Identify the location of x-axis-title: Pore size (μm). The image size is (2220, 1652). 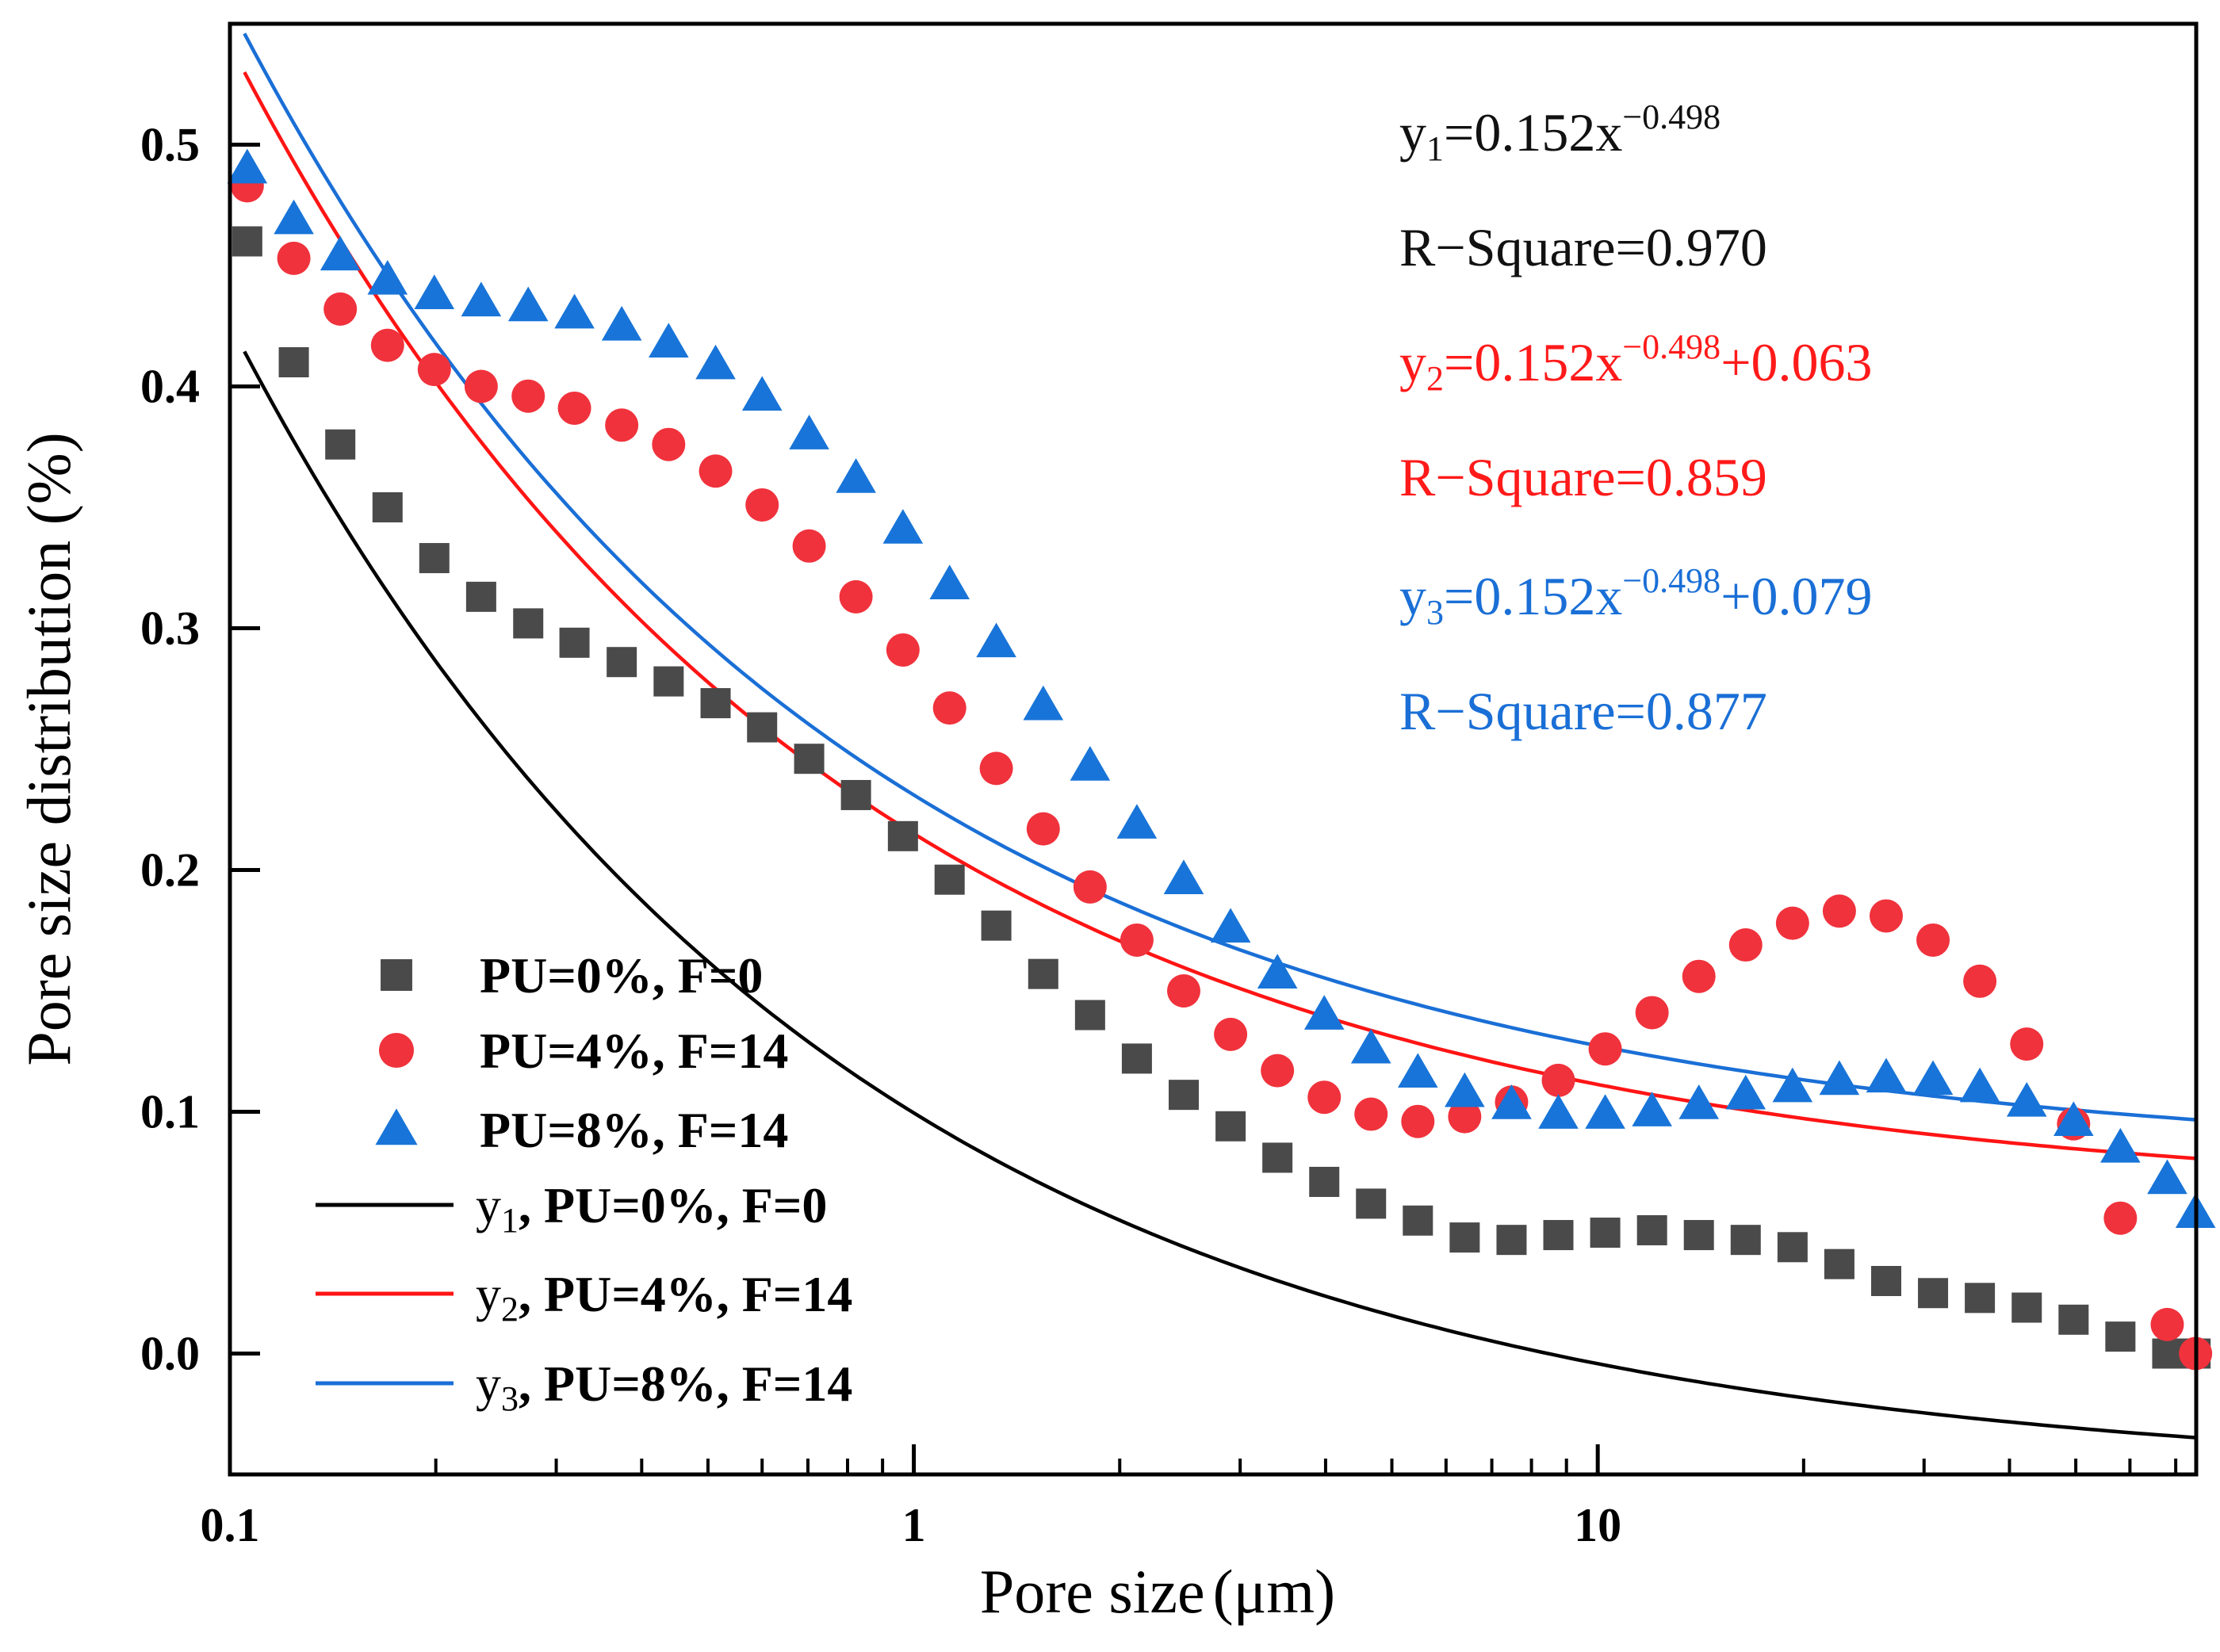
(1157, 1591).